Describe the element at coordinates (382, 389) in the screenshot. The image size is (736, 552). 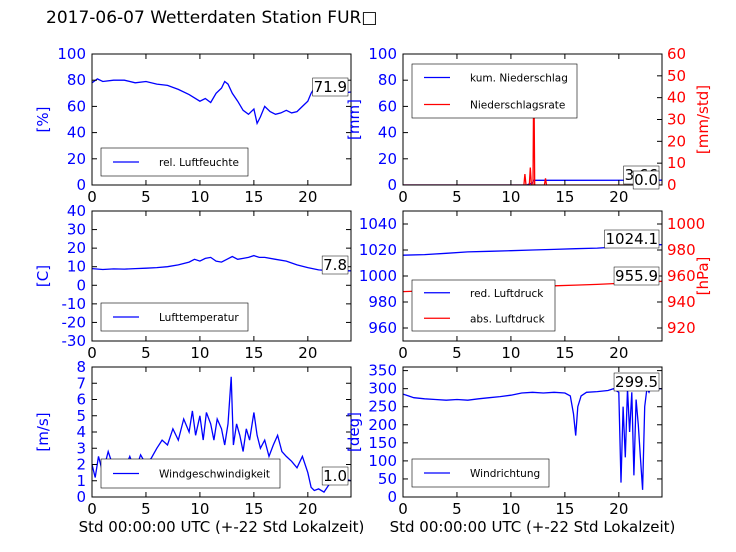
I see `y-tick-label: 300` at that location.